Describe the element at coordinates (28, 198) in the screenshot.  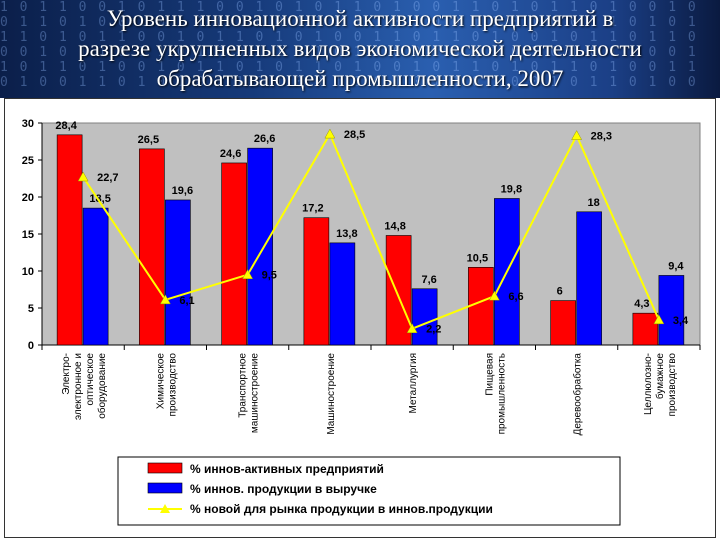
I see `y-tick-label: 20` at that location.